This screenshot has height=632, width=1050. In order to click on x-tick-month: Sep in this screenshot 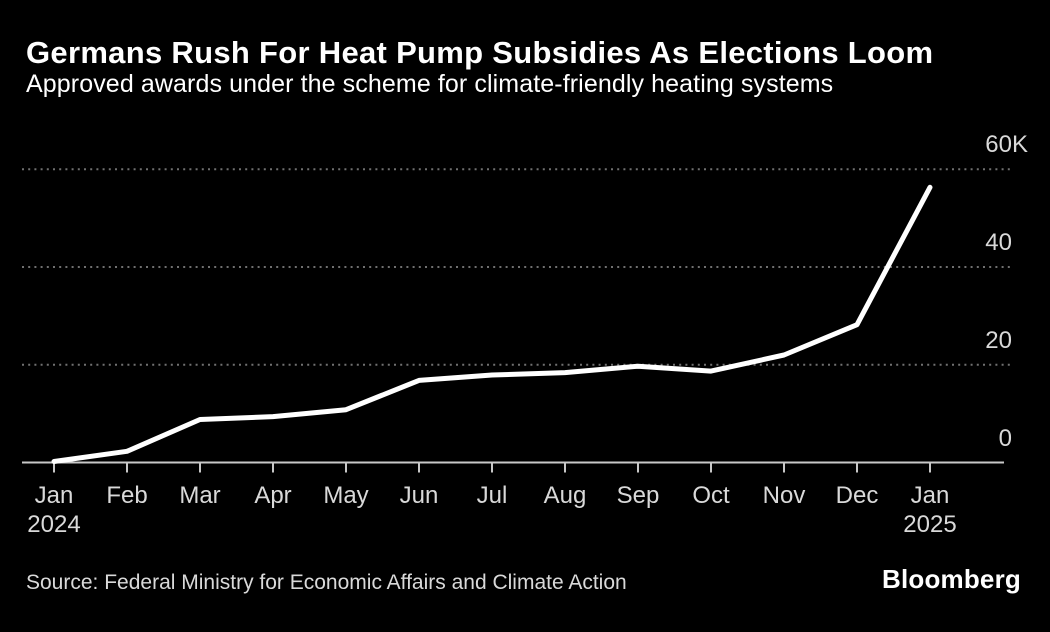, I will do `click(638, 495)`.